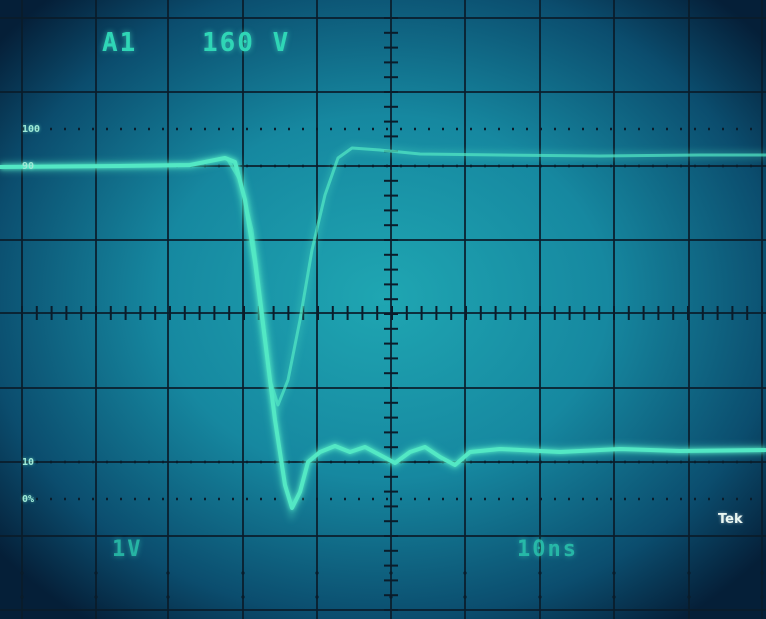 Image resolution: width=766 pixels, height=619 pixels. I want to click on graticule-mark-100: 100, so click(31, 129).